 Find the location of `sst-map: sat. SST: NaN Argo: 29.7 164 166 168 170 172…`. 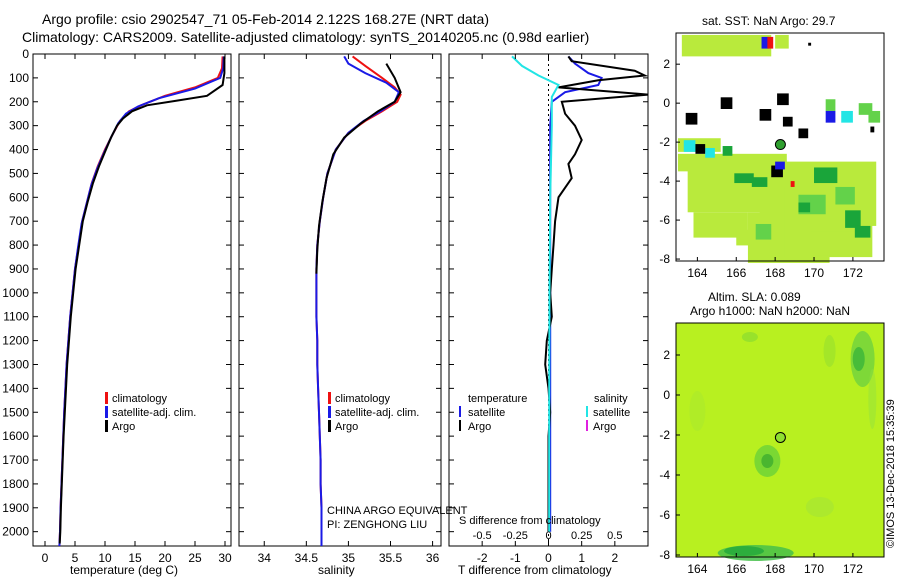

sst-map: sat. SST: NaN Argo: 29.7 164 166 168 170 172… is located at coordinates (772, 147).